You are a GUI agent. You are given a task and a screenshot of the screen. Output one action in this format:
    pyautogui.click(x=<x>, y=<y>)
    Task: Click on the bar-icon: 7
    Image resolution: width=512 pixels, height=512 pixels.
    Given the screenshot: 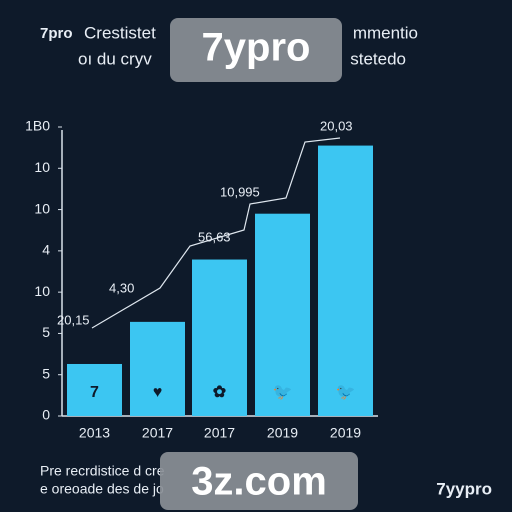 What is the action you would take?
    pyautogui.click(x=94, y=392)
    